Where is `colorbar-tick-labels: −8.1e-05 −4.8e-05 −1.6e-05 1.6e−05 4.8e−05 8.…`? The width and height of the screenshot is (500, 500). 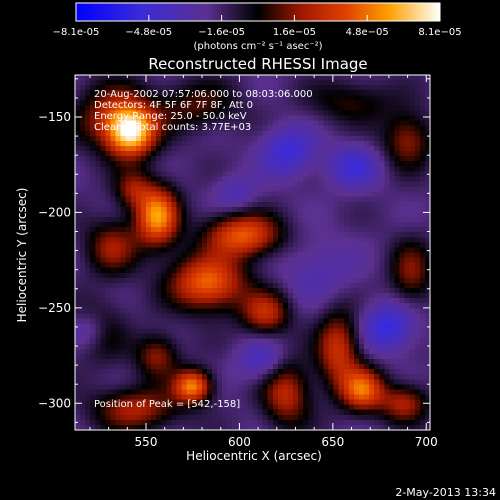
colorbar-tick-labels: −8.1e-05 −4.8e-05 −1.6e-05 1.6e−05 4.8e−05 8.… is located at coordinates (257, 32).